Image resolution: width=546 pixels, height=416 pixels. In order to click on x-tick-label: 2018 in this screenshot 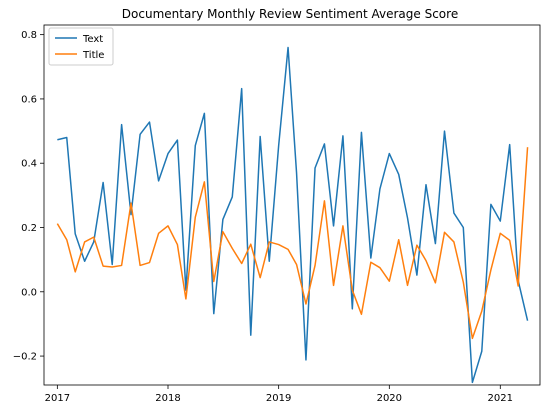, I will do `click(167, 398)`.